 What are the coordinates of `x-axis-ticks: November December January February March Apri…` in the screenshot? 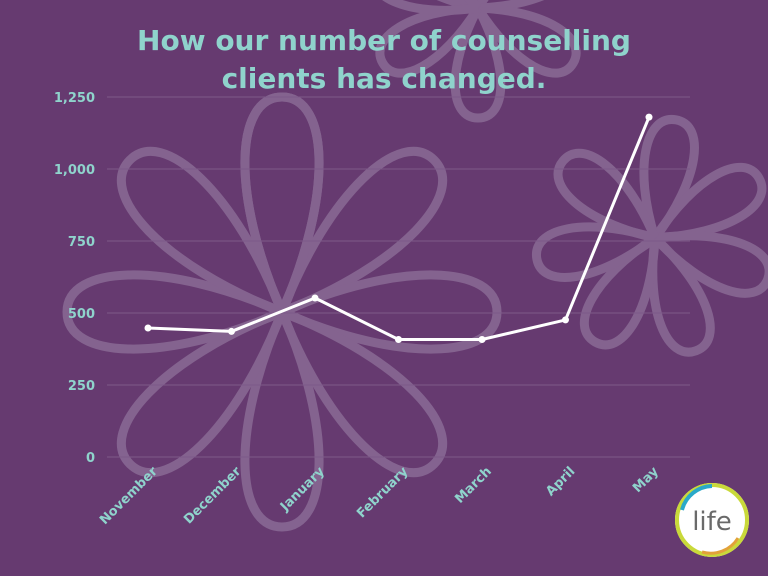 It's located at (379, 496).